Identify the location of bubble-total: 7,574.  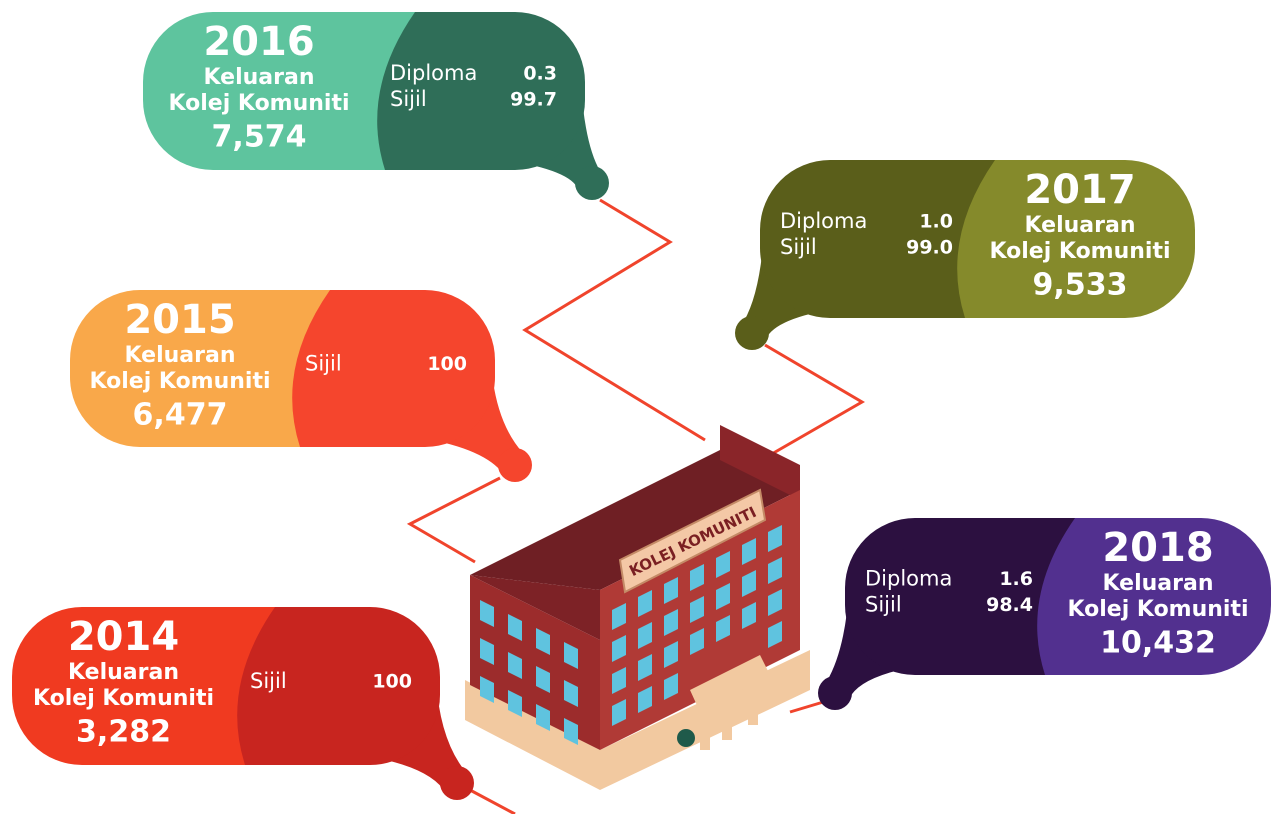
(259, 137).